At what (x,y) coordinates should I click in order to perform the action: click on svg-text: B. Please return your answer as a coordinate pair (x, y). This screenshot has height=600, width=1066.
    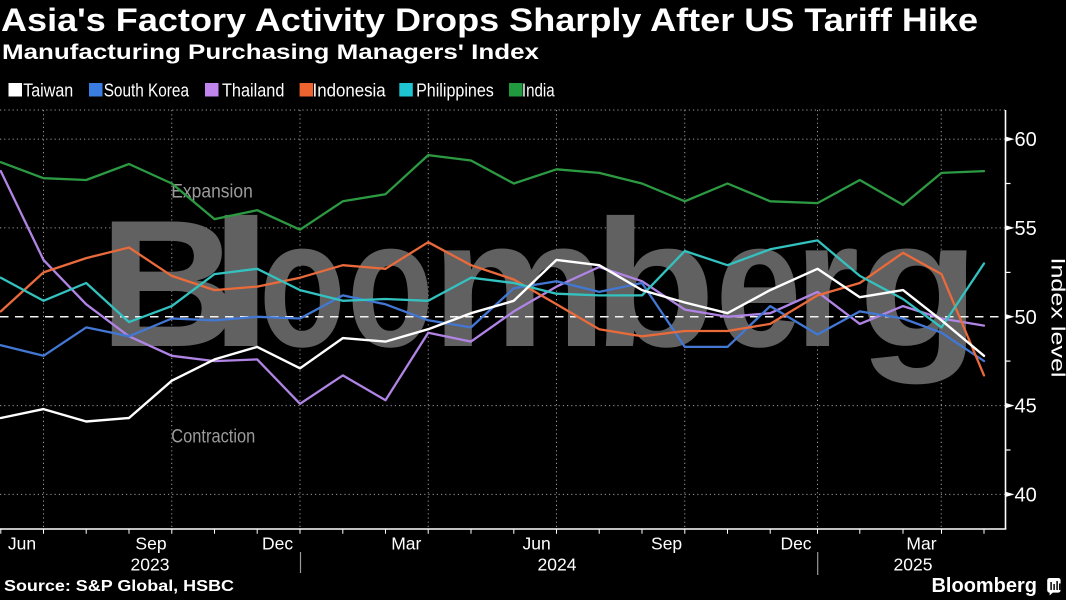
    Looking at the image, I should click on (168, 284).